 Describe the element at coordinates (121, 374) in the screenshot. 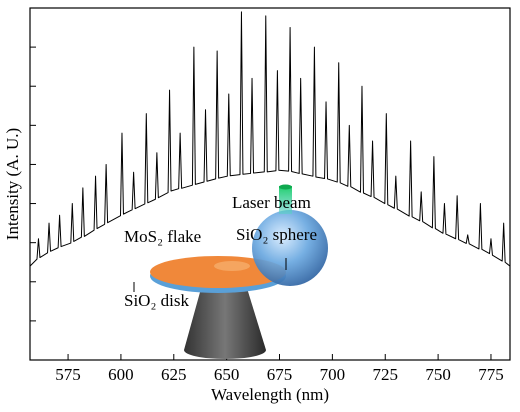

I see `x-tick-label: 600` at that location.